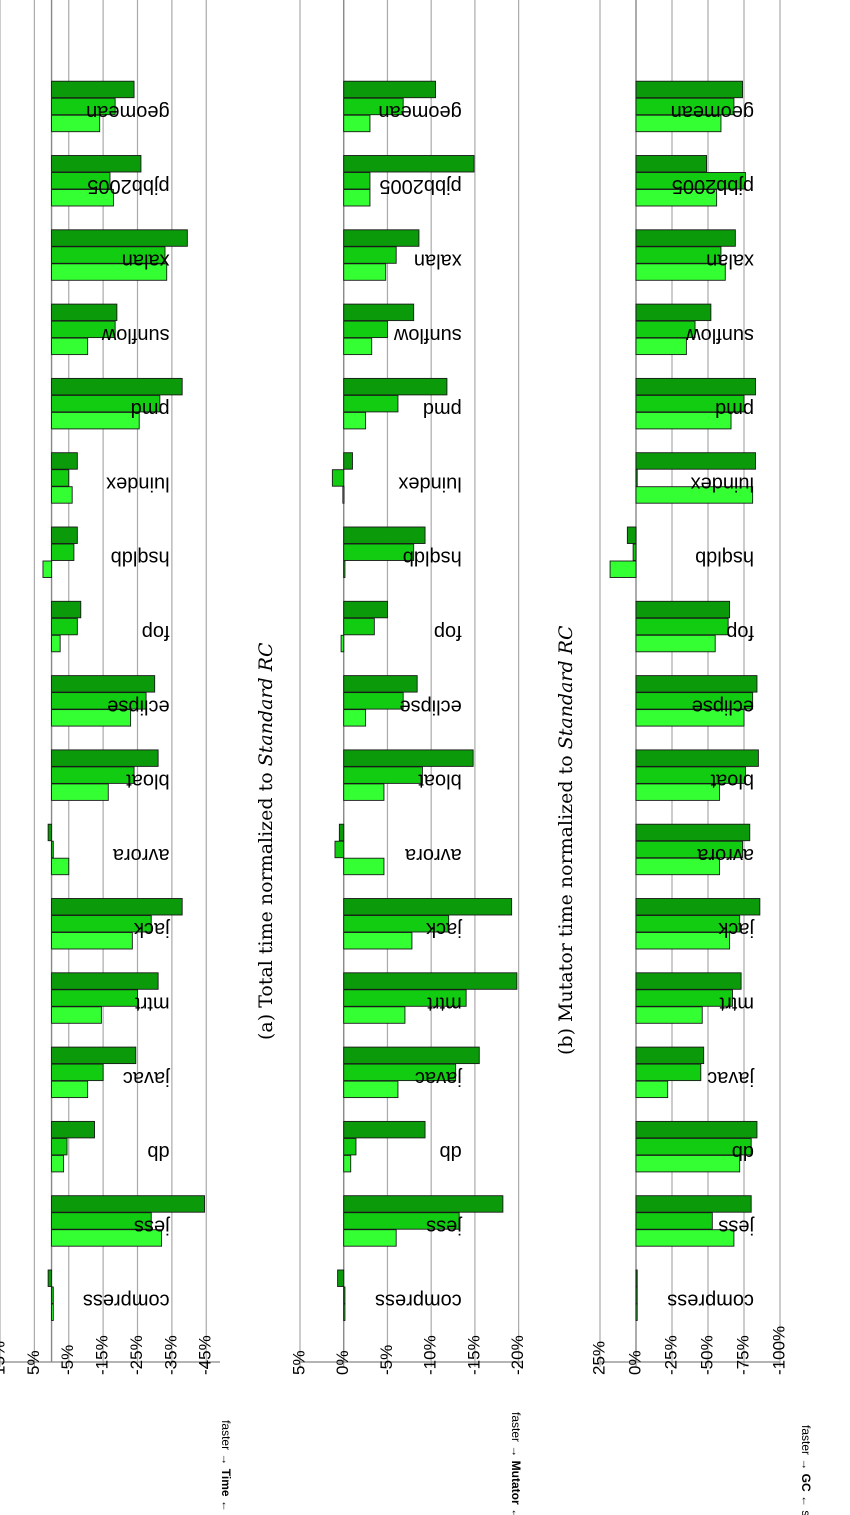 The image size is (850, 1515). What do you see at coordinates (683, 609) in the screenshot?
I see `bar-dark-fop` at bounding box center [683, 609].